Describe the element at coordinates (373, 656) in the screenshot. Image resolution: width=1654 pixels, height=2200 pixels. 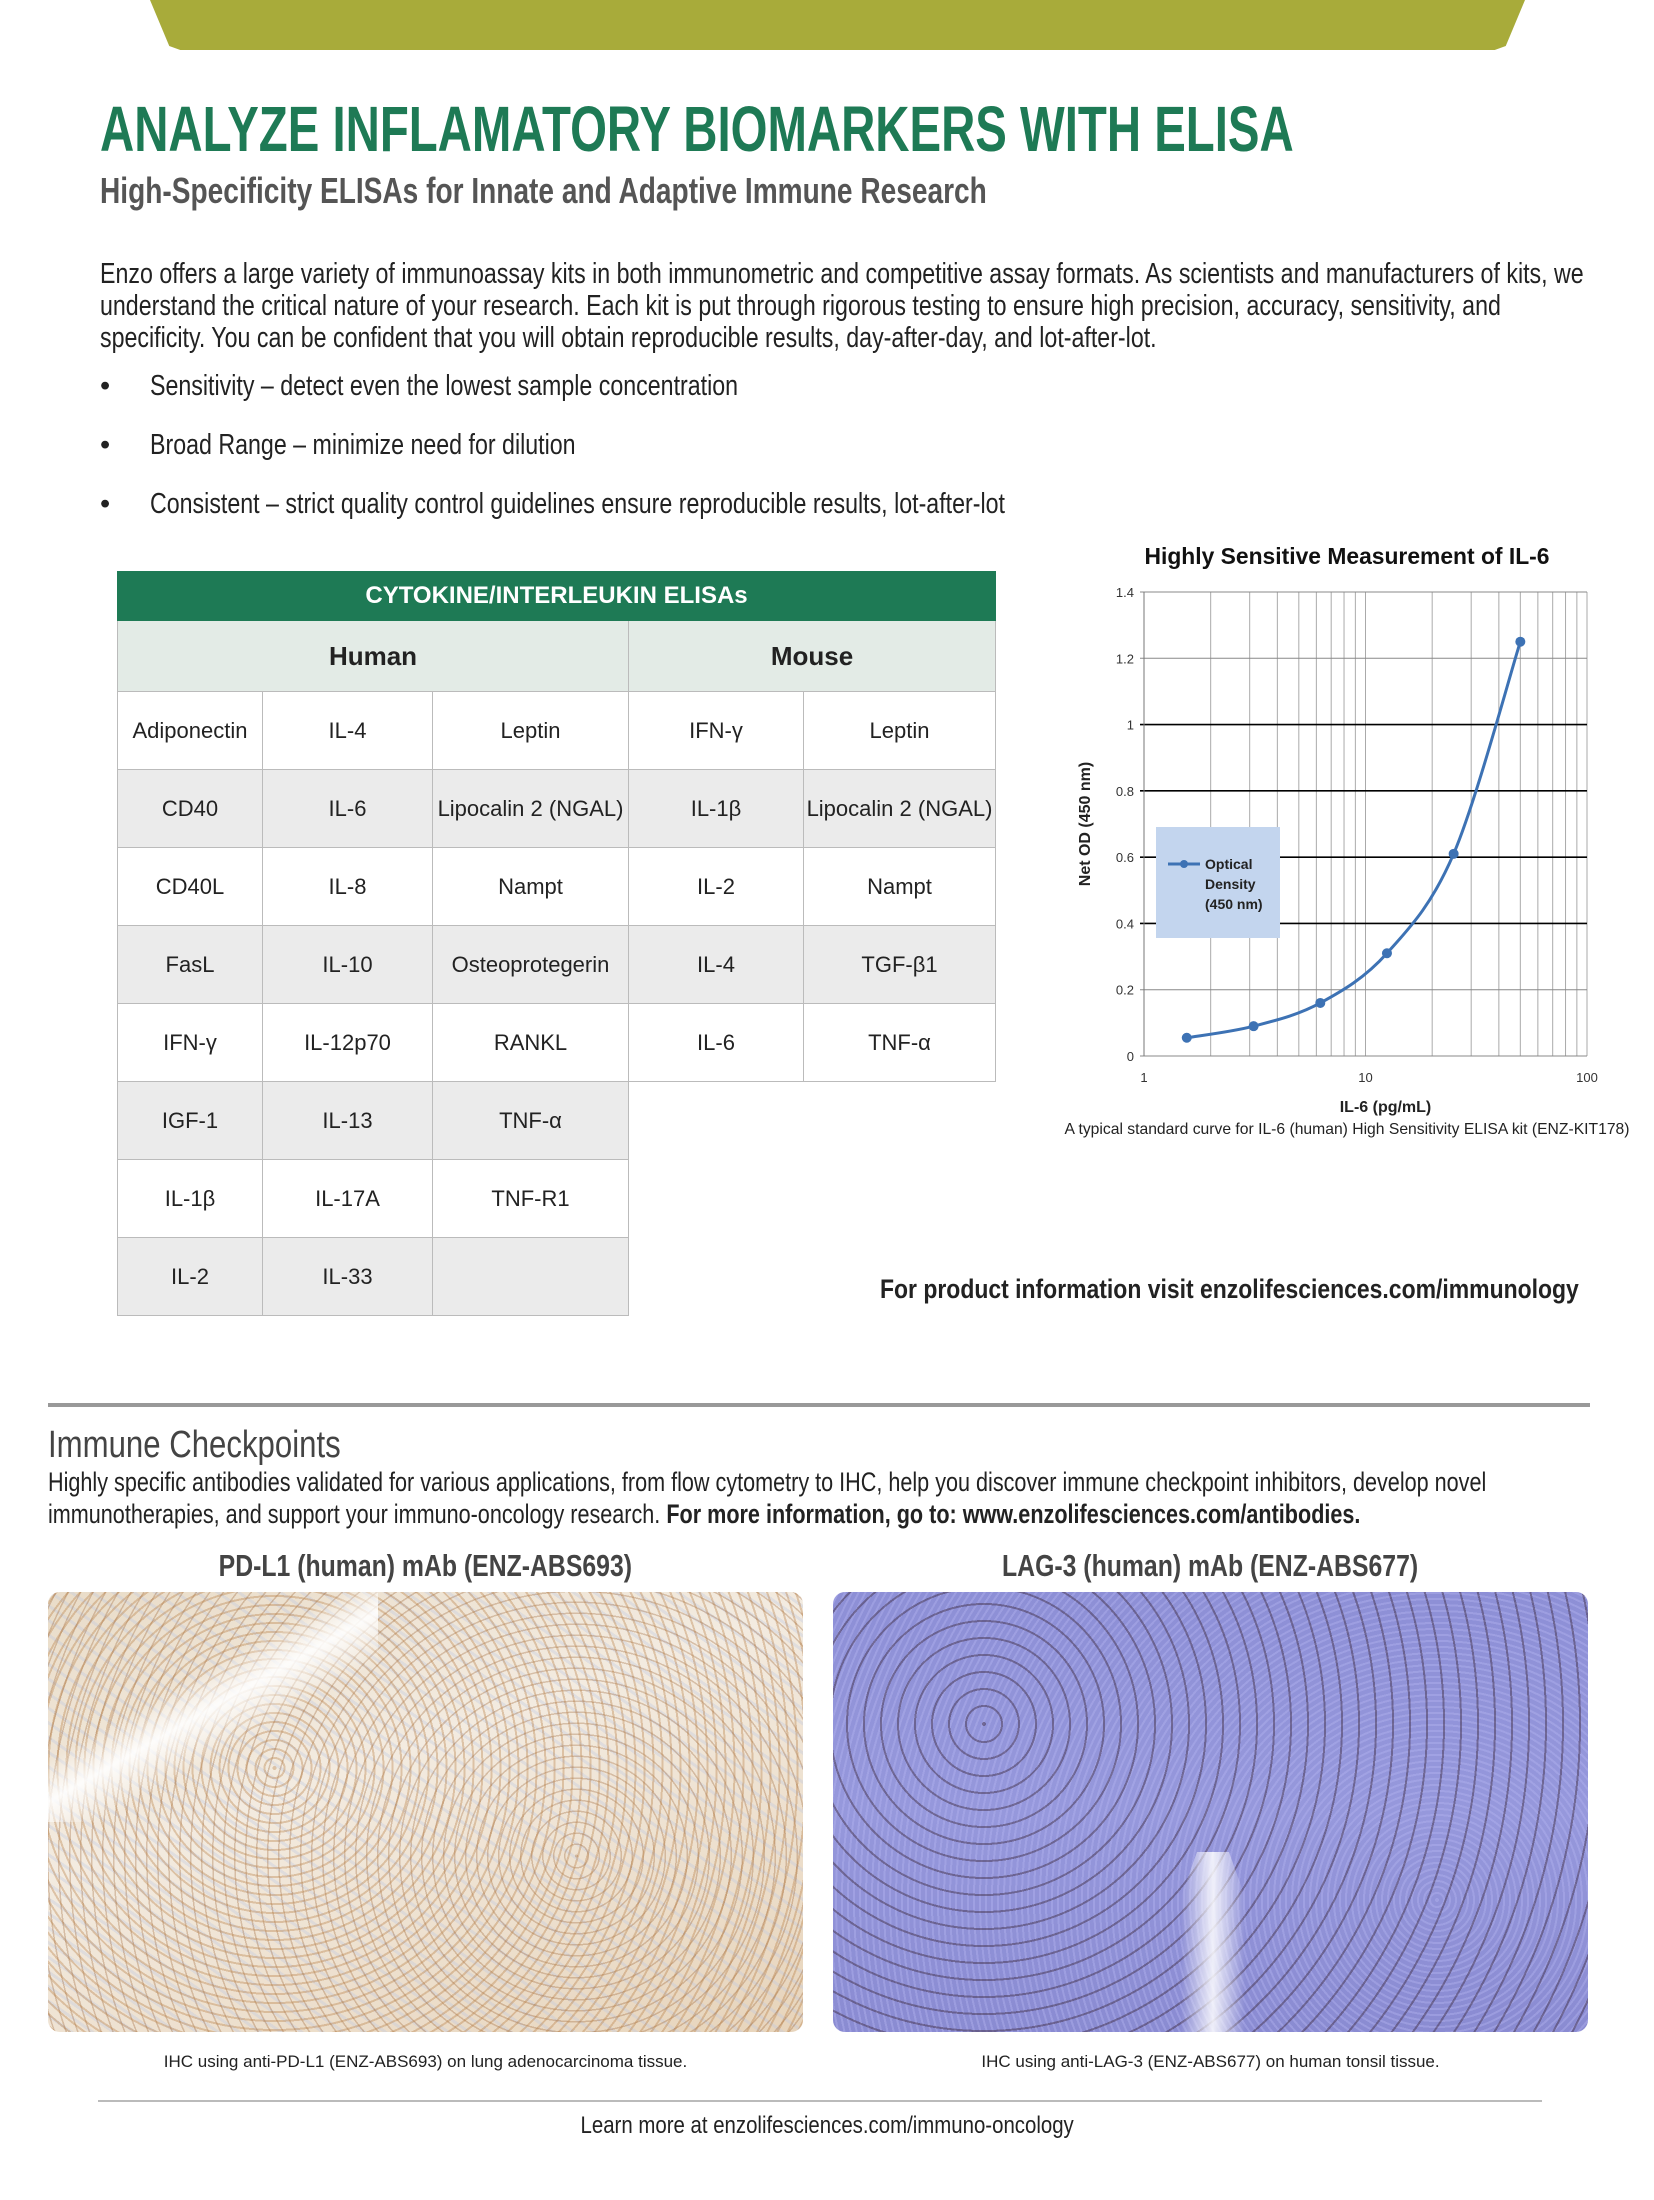
I see `group-header-human: Human` at that location.